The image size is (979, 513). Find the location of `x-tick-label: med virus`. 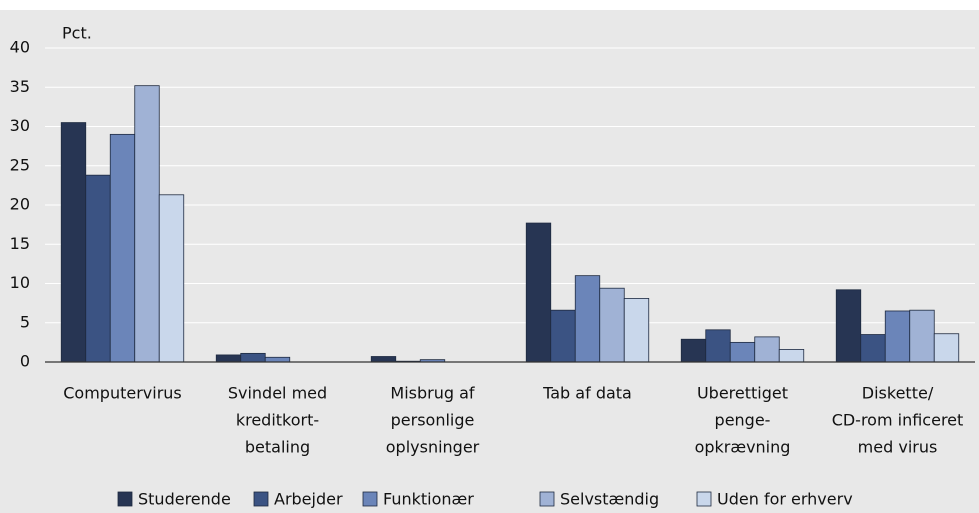

x-tick-label: med virus is located at coordinates (898, 447).